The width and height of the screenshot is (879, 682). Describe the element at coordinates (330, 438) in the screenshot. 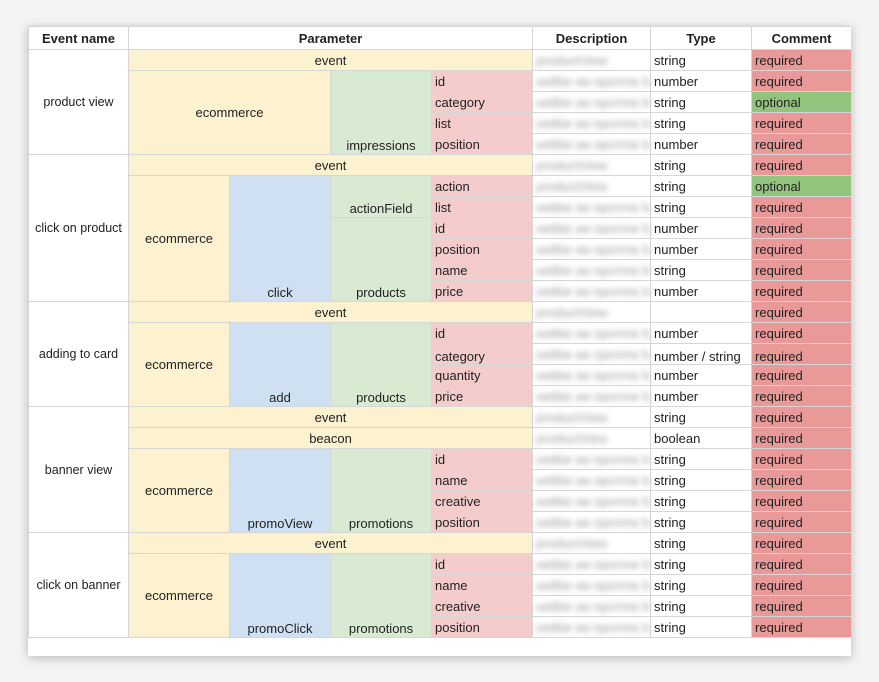

I see `param-beacon: beacon` at that location.